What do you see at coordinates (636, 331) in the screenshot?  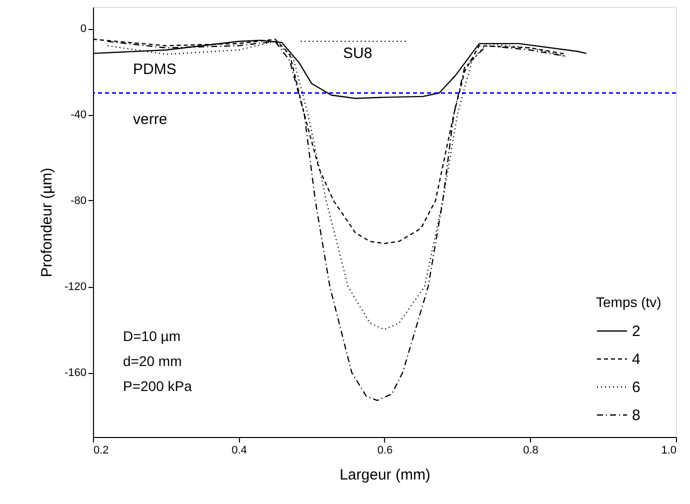 I see `legend-label: 2` at bounding box center [636, 331].